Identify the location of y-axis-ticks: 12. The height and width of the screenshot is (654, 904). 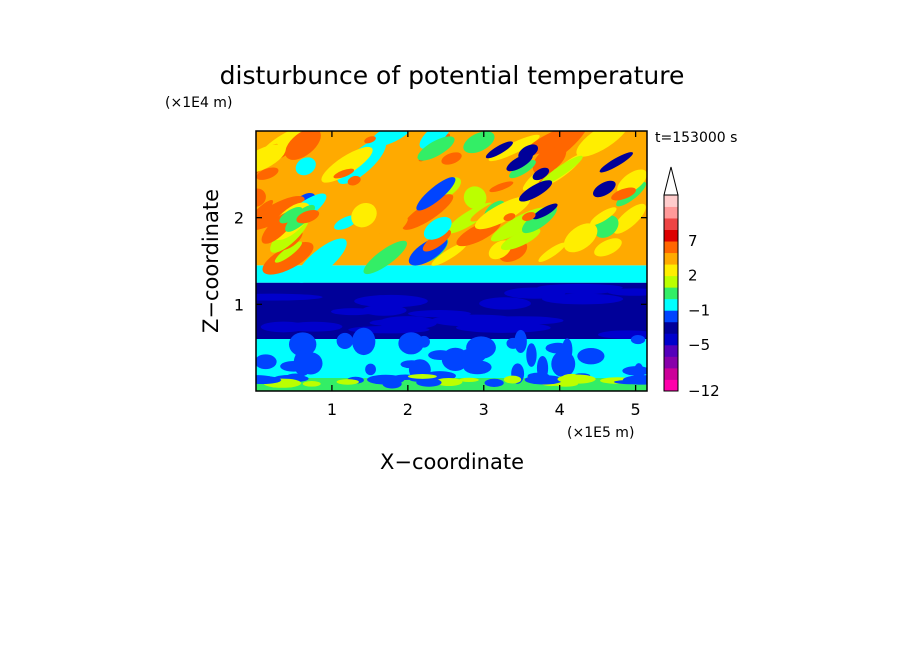
(440, 261).